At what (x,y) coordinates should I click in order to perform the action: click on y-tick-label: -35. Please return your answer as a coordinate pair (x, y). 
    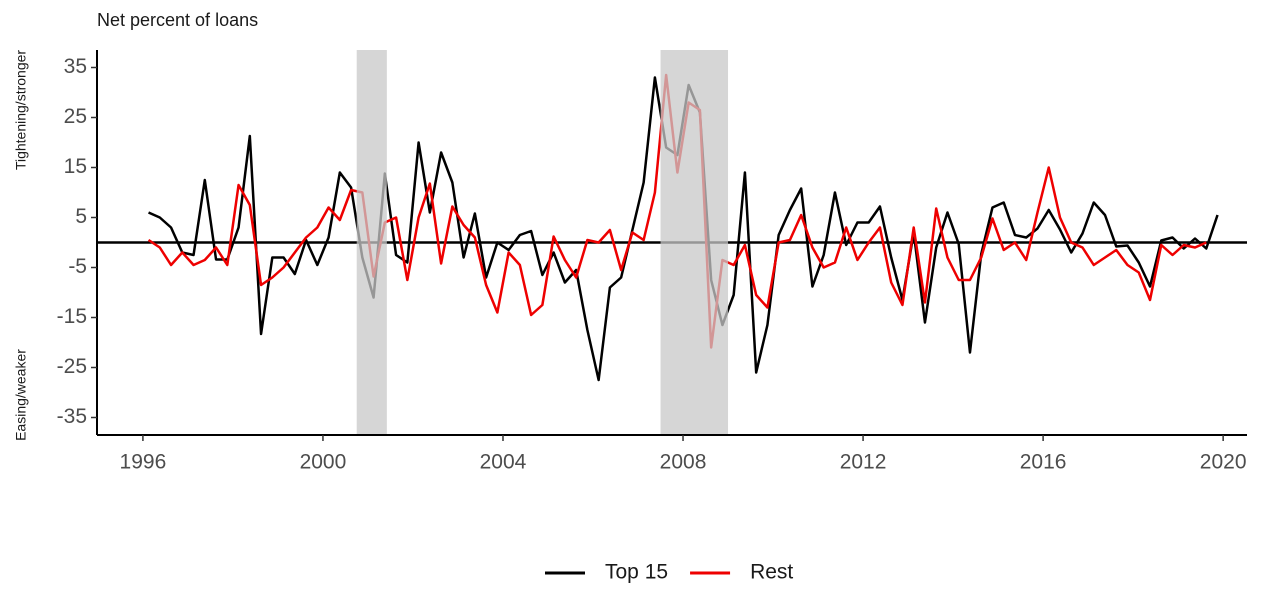
    Looking at the image, I should click on (72, 416).